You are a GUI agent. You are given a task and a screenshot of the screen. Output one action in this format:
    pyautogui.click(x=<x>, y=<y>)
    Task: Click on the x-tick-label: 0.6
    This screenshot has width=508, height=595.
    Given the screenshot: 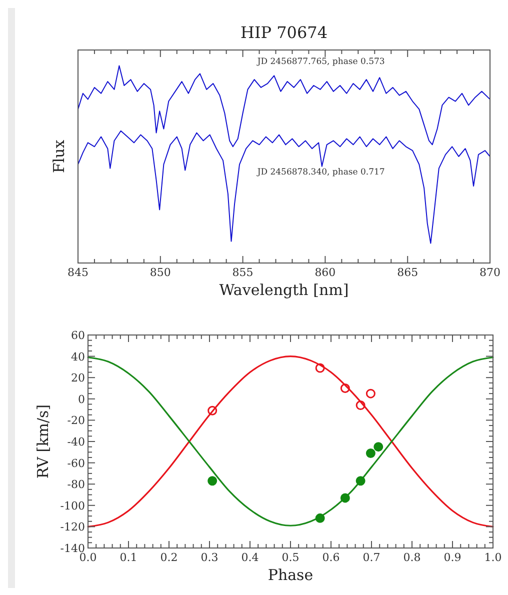 What is the action you would take?
    pyautogui.click(x=331, y=557)
    